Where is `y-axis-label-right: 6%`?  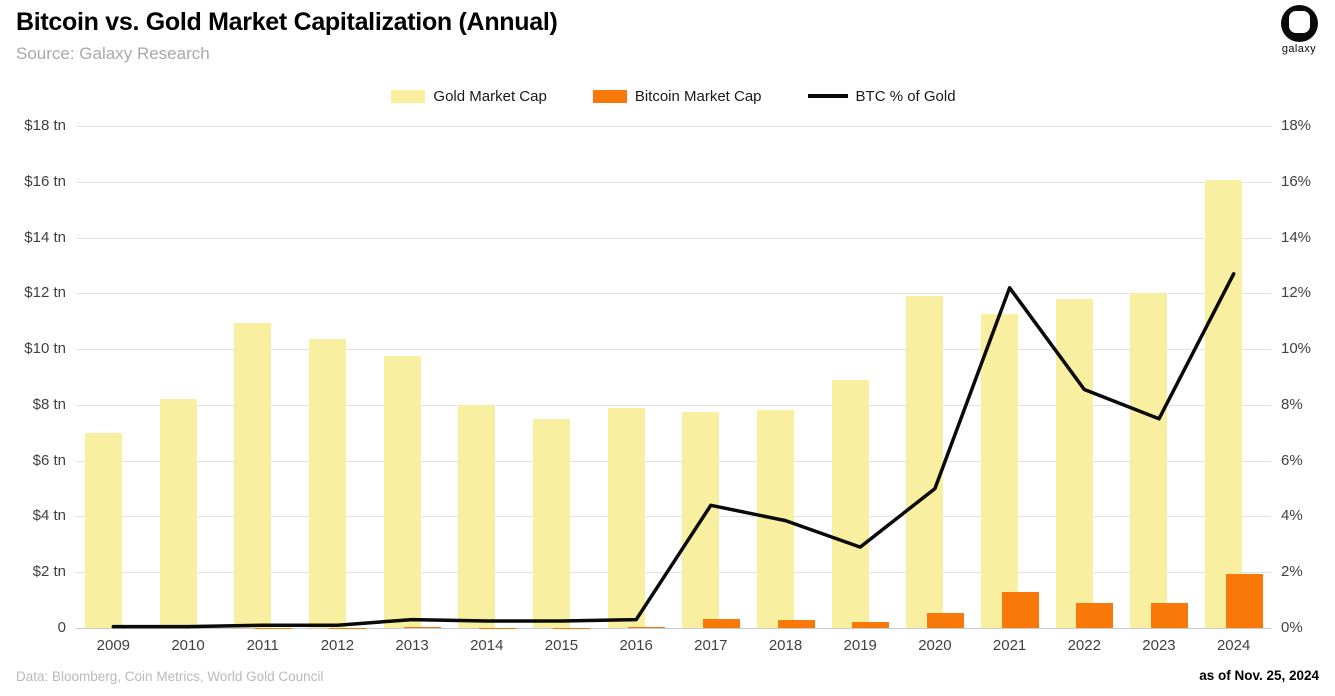
y-axis-label-right: 6% is located at coordinates (1292, 460).